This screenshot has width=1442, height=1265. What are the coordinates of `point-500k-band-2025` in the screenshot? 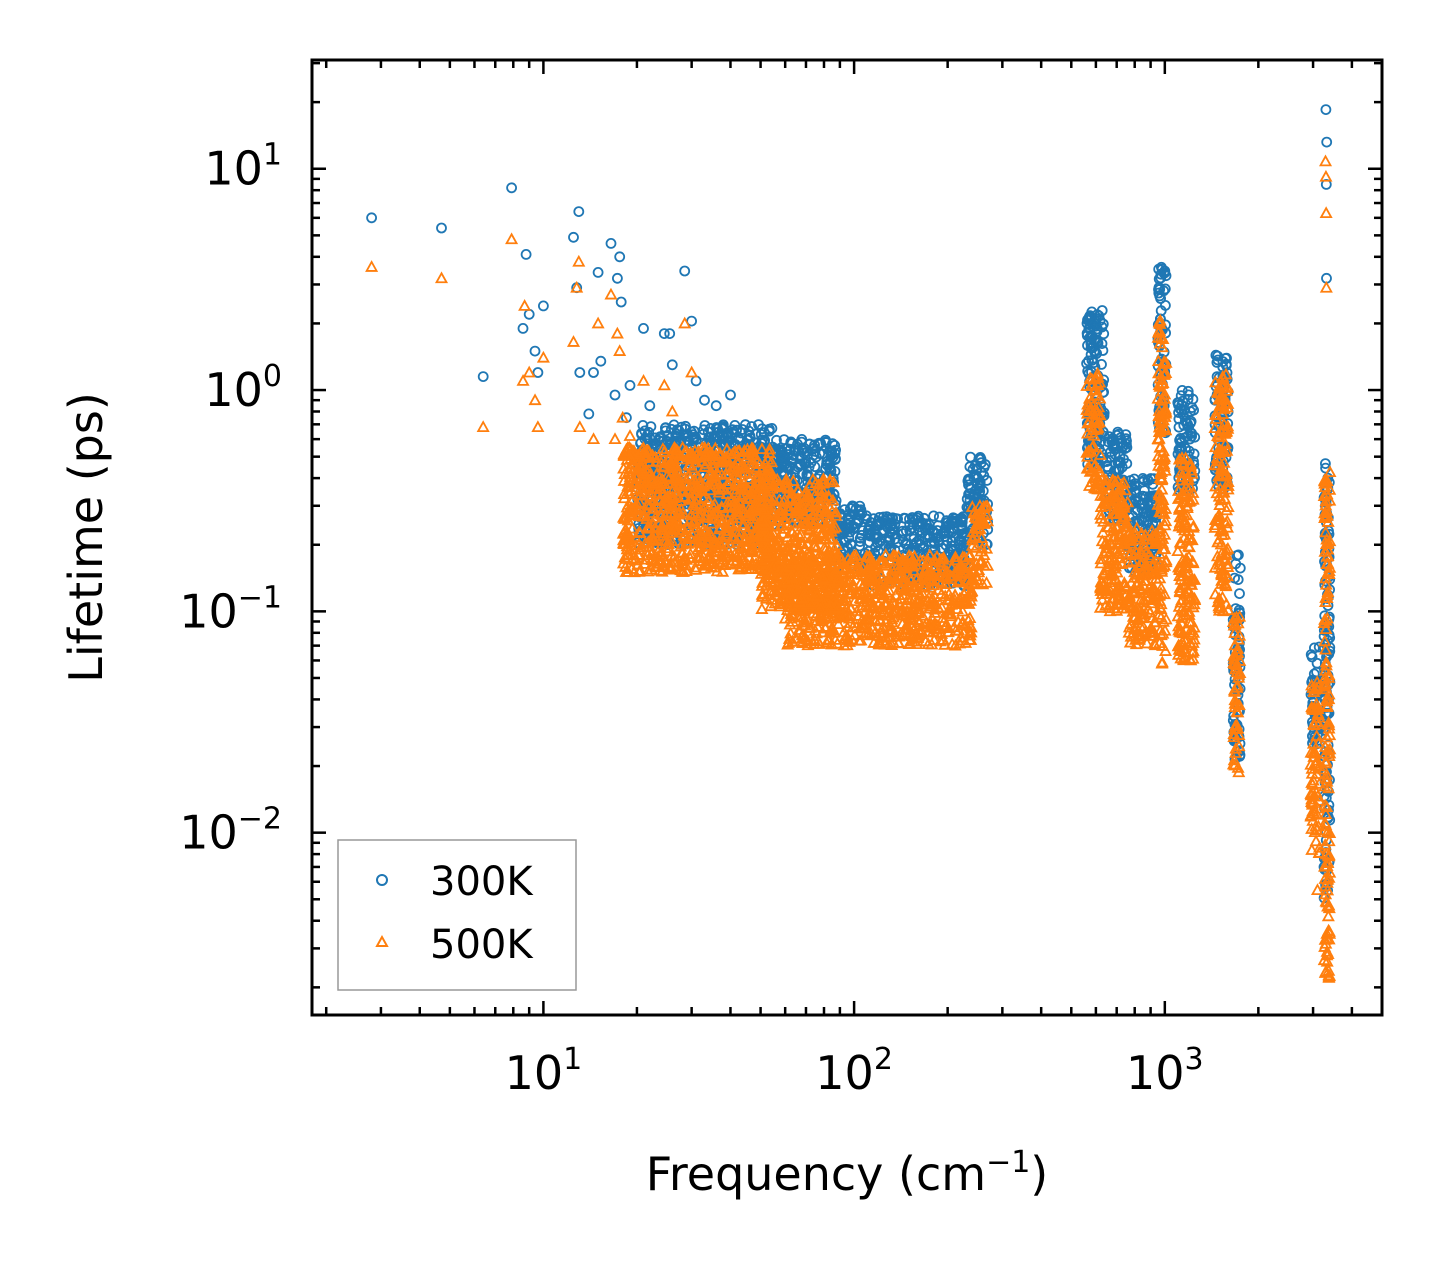 It's located at (971, 591).